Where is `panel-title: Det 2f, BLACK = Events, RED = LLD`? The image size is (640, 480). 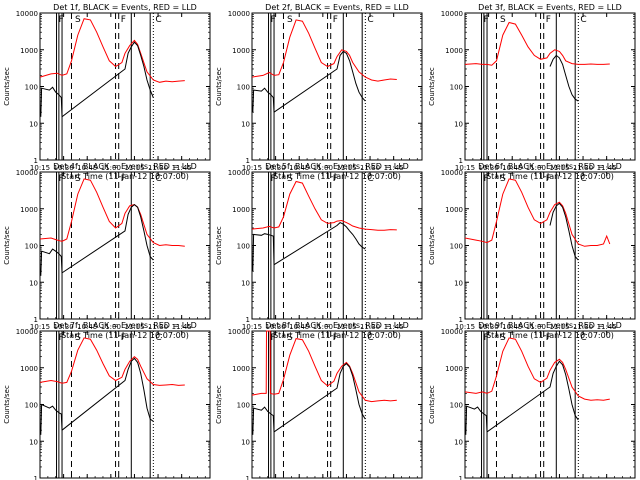
panel-title: Det 2f, BLACK = Events, RED = LLD is located at coordinates (337, 7).